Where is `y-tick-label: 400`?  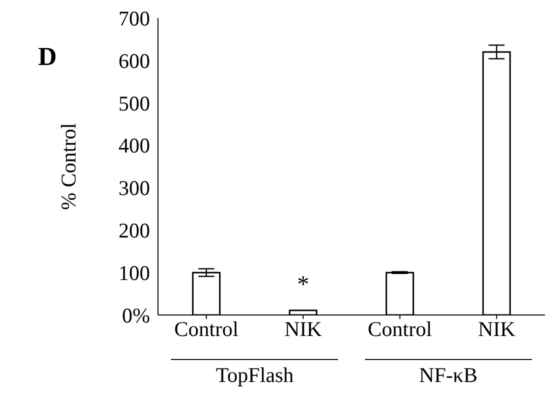 y-tick-label: 400 is located at coordinates (134, 146).